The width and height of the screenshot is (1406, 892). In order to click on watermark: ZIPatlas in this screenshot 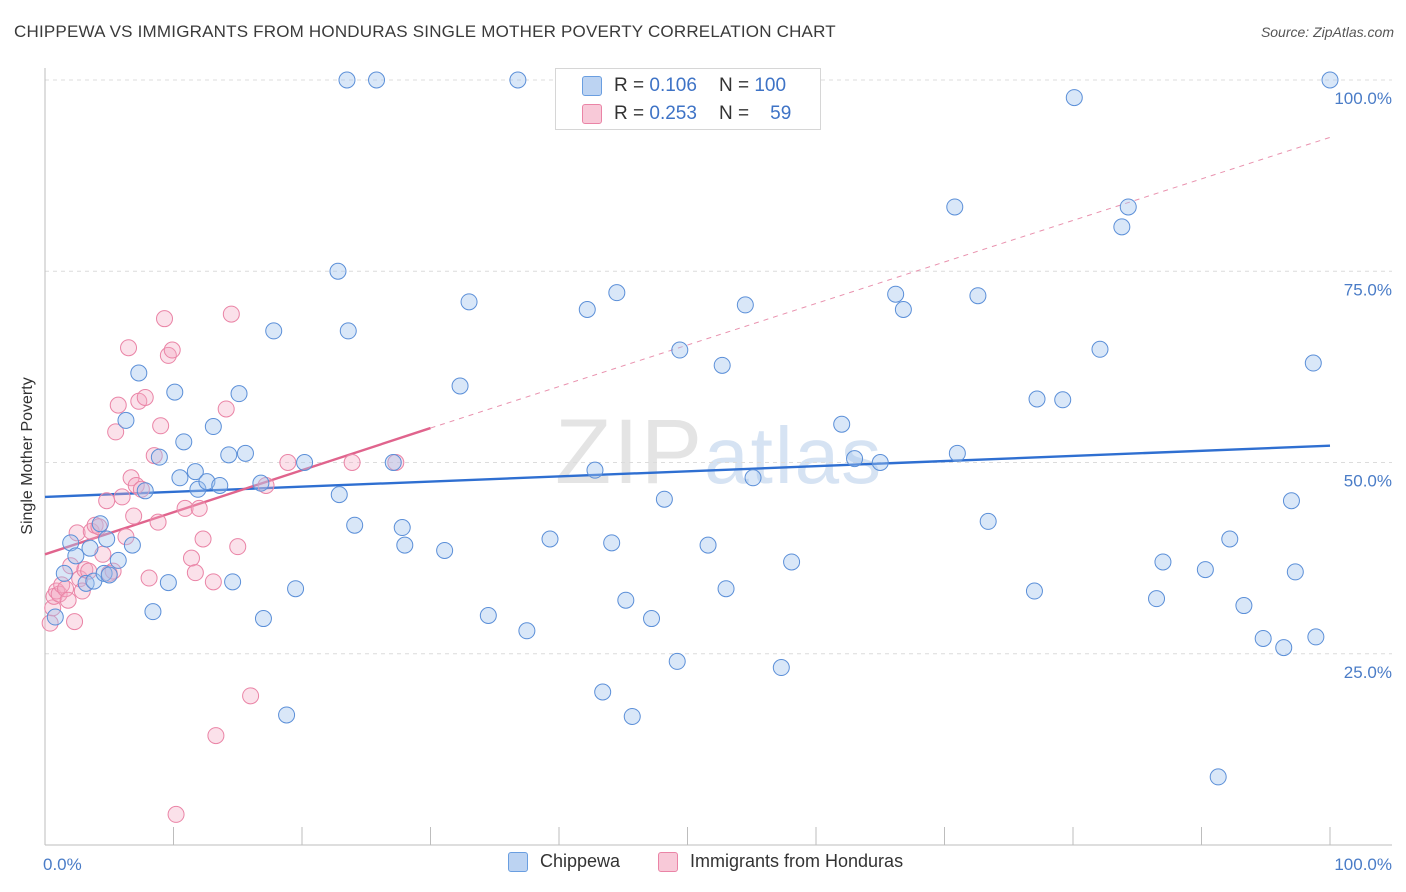, I will do `click(719, 452)`.